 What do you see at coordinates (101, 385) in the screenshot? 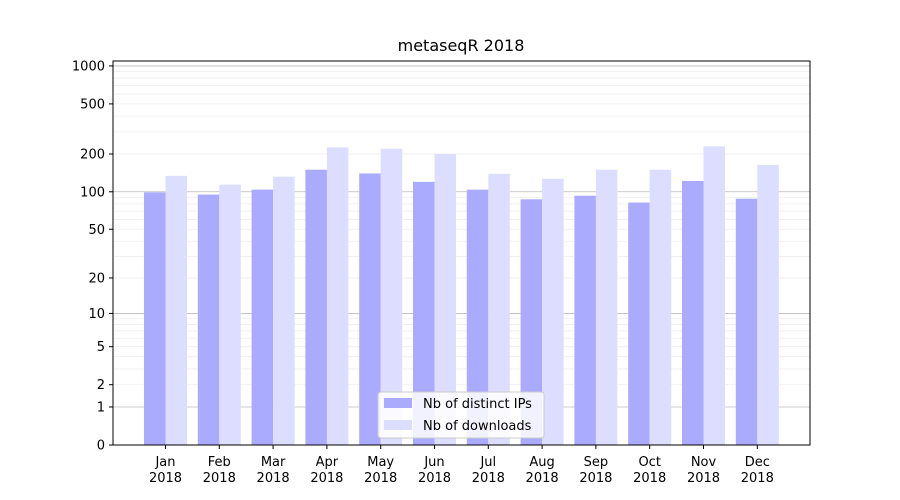
I see `y-tick-label: 2` at bounding box center [101, 385].